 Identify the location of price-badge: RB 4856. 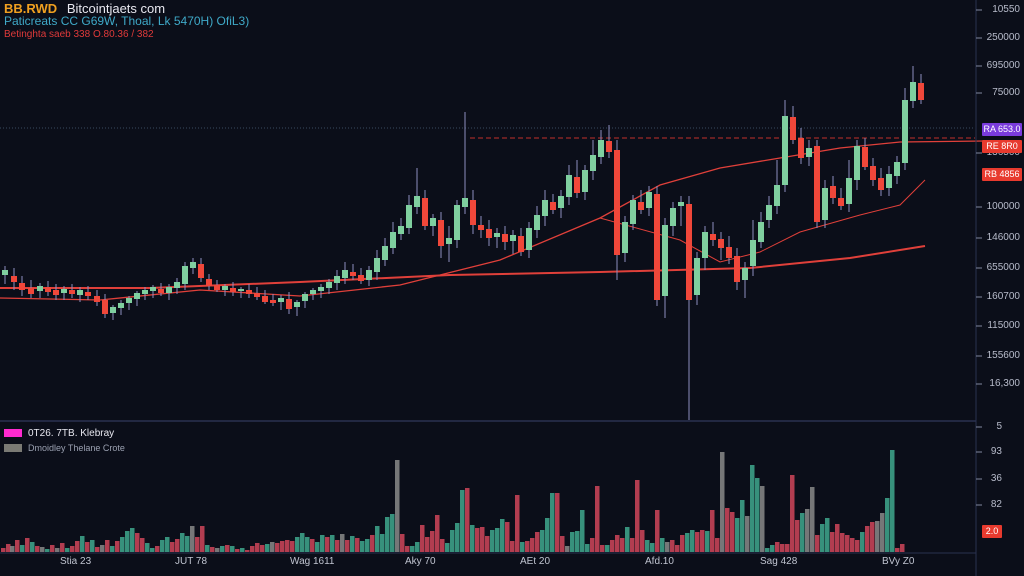
(1002, 174).